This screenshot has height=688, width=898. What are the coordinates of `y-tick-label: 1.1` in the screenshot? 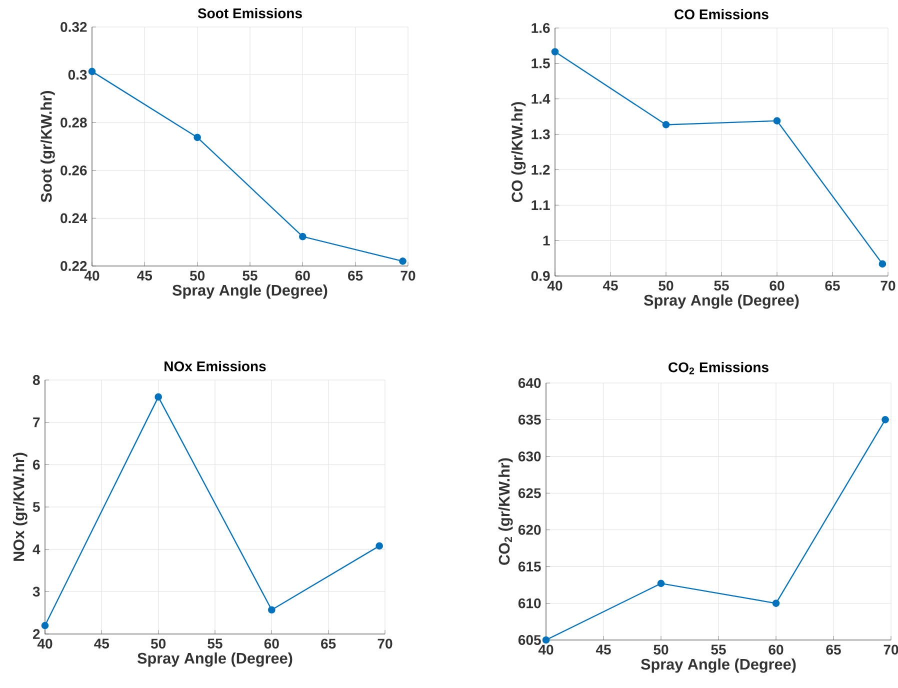 It's located at (541, 205).